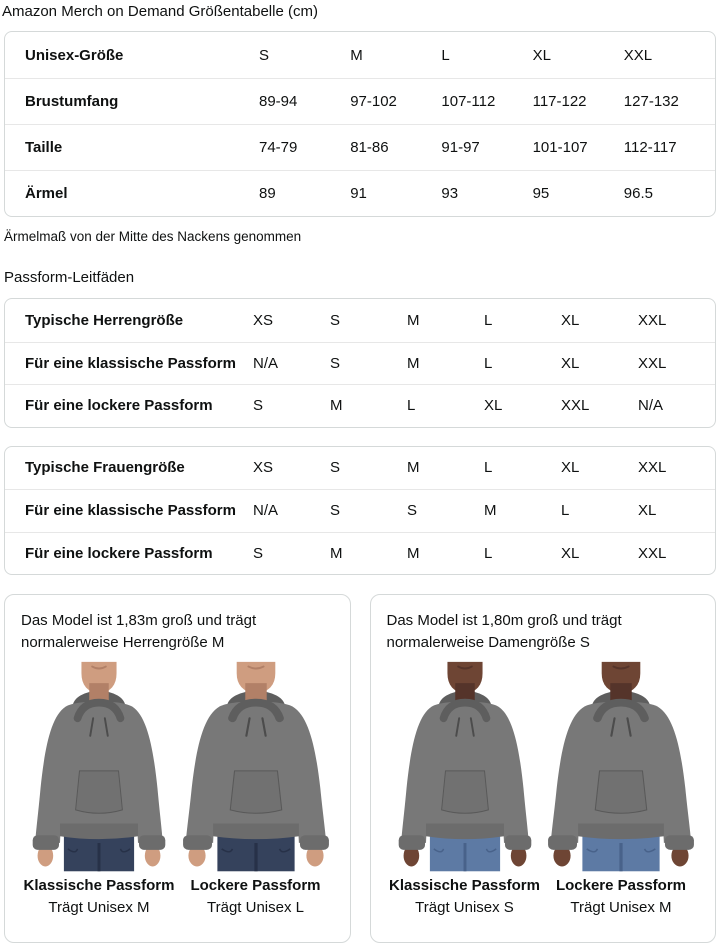 The height and width of the screenshot is (943, 720). What do you see at coordinates (72, 101) in the screenshot?
I see `row-label: Brustumfang` at bounding box center [72, 101].